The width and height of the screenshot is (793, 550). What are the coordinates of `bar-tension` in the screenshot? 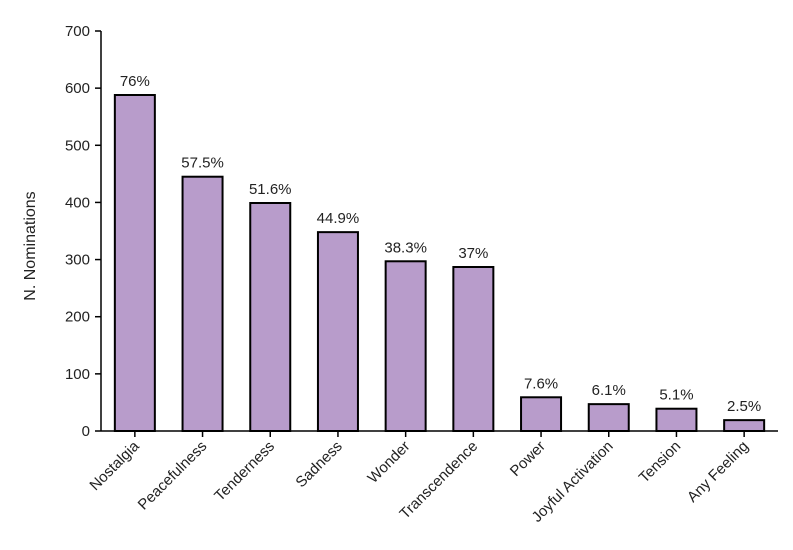 It's located at (676, 420).